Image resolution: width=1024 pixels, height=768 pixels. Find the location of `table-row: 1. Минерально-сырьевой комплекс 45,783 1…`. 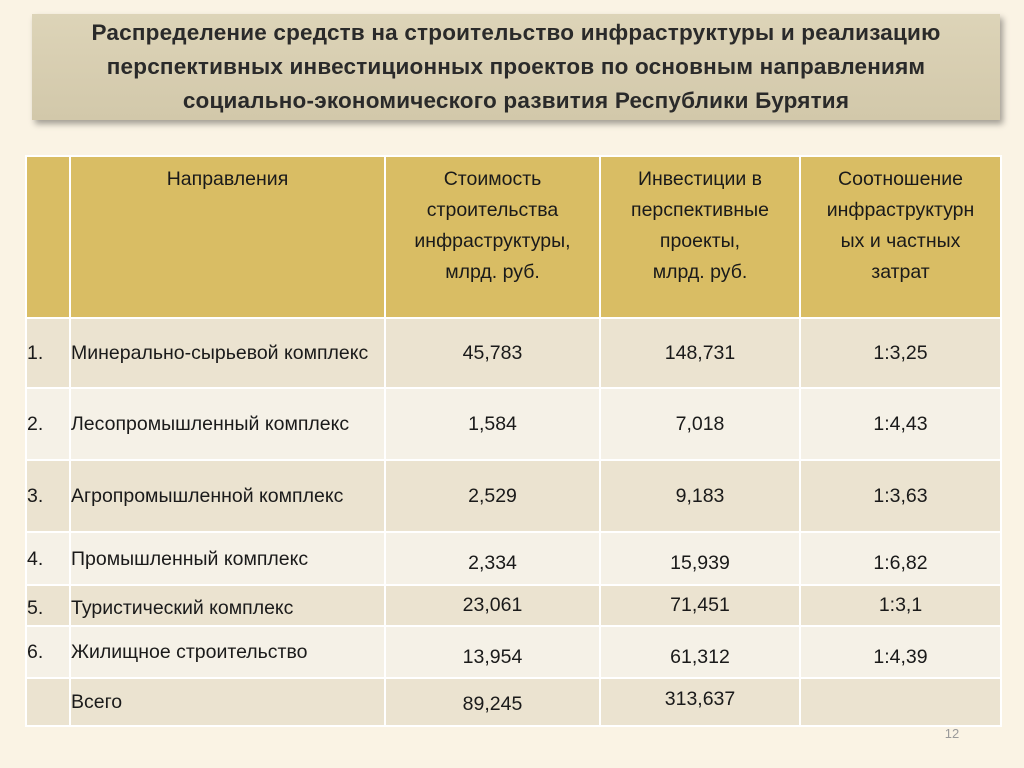

table-row: 1. Минерально-сырьевой комплекс 45,783 1… is located at coordinates (513, 353).